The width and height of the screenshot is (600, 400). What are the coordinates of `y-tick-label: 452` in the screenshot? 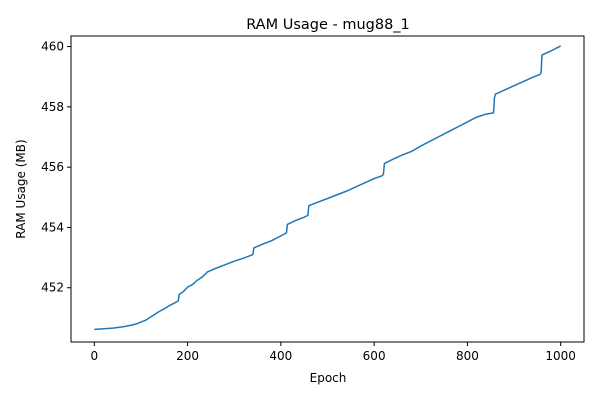 It's located at (52, 288).